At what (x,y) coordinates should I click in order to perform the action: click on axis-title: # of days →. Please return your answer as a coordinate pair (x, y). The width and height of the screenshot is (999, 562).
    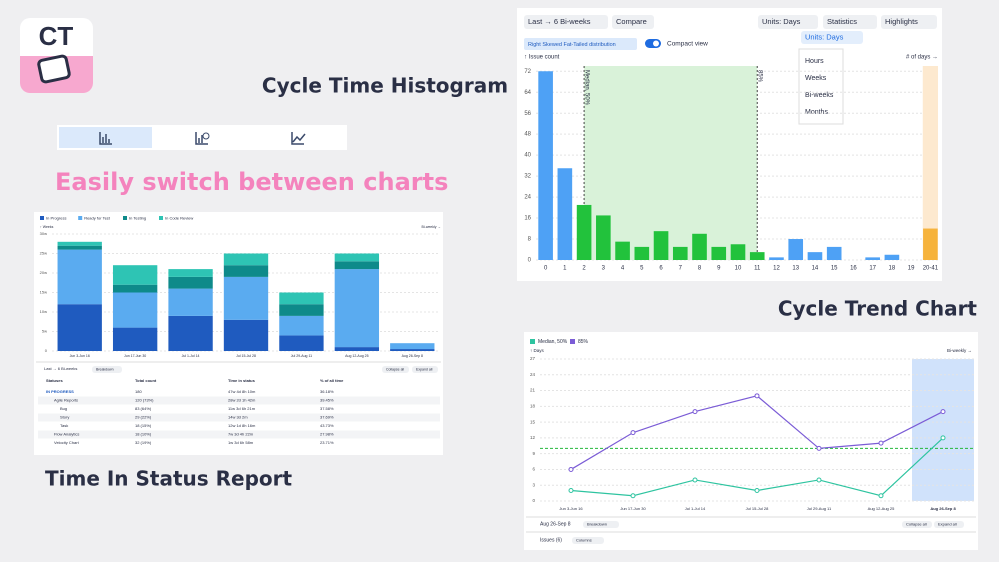
    Looking at the image, I should click on (922, 58).